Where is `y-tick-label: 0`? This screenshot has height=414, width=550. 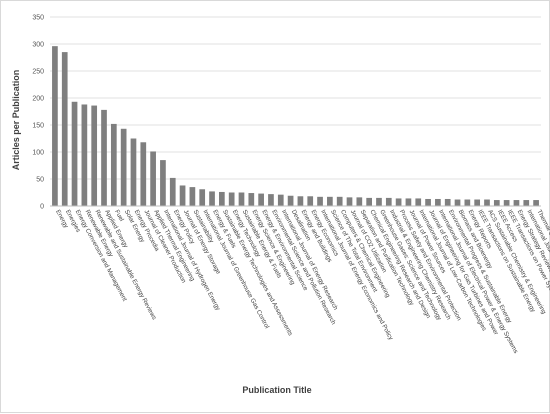
y-tick-label: 0 is located at coordinates (42, 207).